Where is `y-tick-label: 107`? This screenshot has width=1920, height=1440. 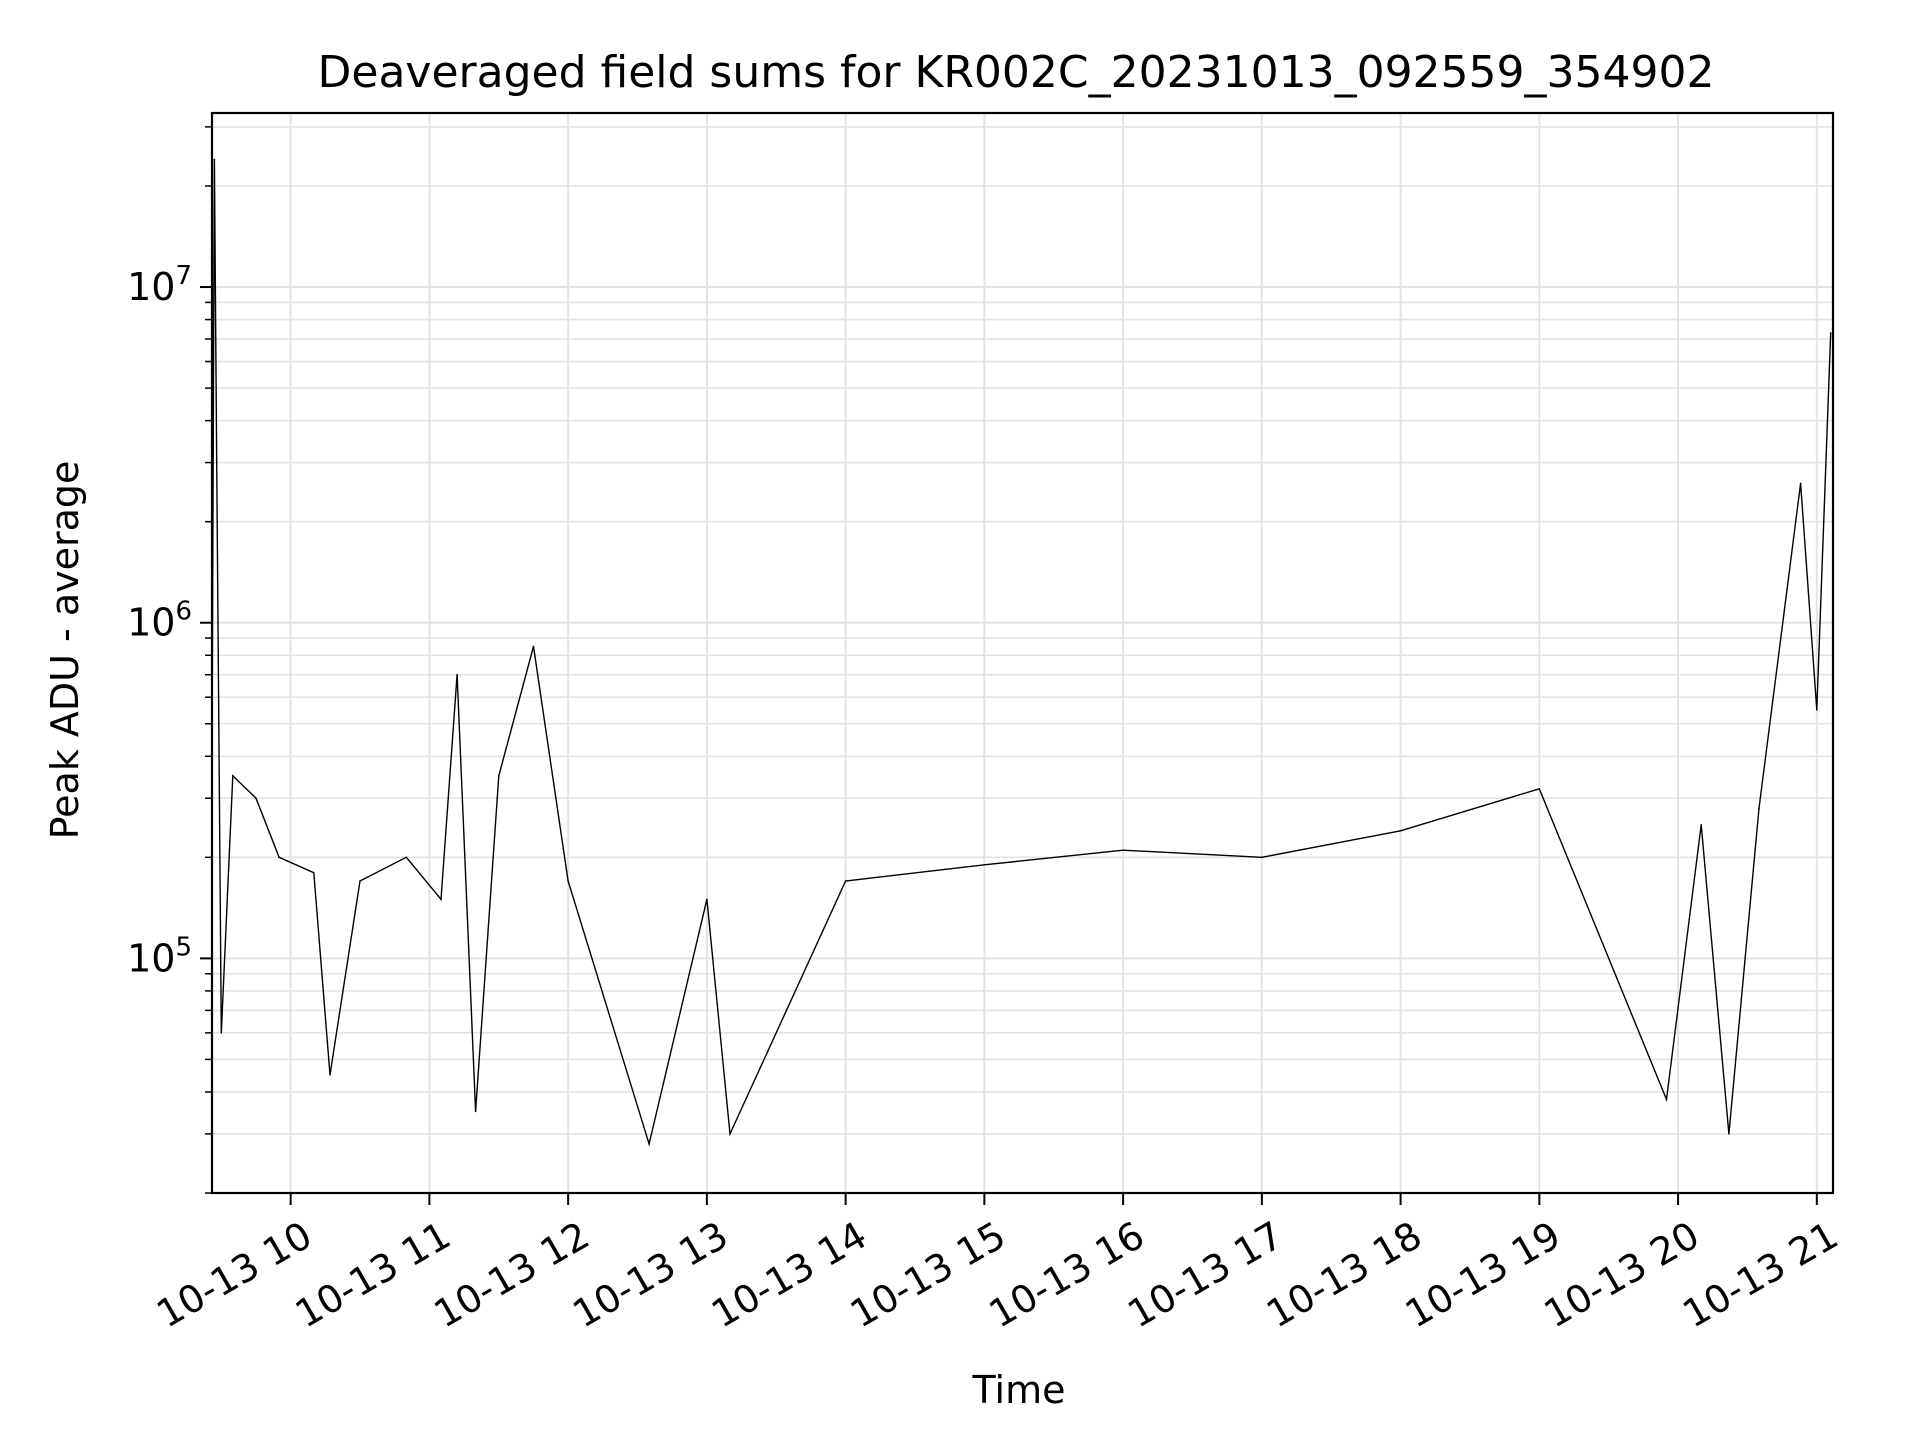 y-tick-label: 107 is located at coordinates (159, 285).